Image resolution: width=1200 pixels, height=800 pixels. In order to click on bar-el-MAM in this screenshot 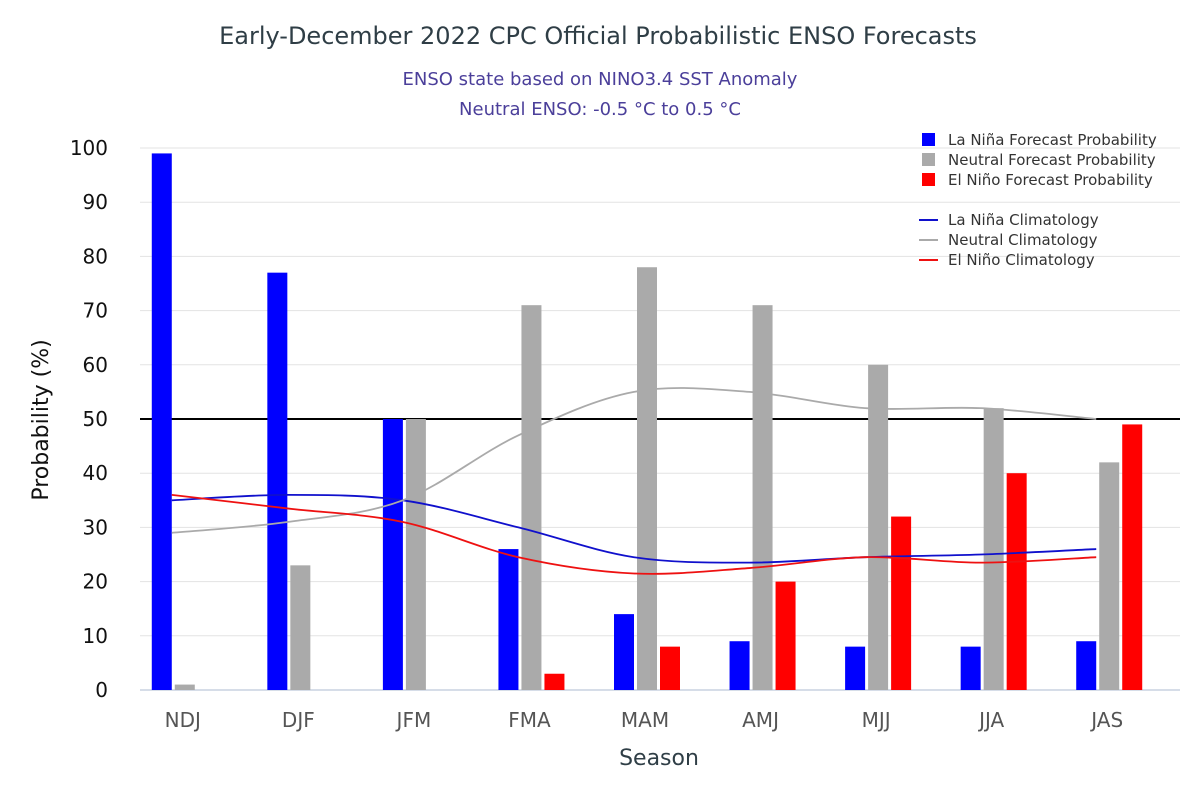, I will do `click(670, 668)`.